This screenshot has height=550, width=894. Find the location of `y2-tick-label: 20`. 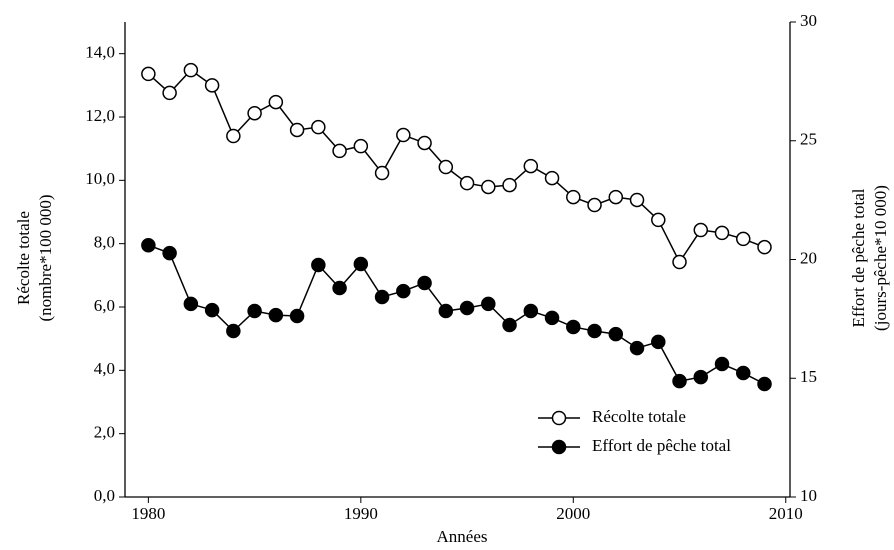

y2-tick-label: 20 is located at coordinates (808, 257).